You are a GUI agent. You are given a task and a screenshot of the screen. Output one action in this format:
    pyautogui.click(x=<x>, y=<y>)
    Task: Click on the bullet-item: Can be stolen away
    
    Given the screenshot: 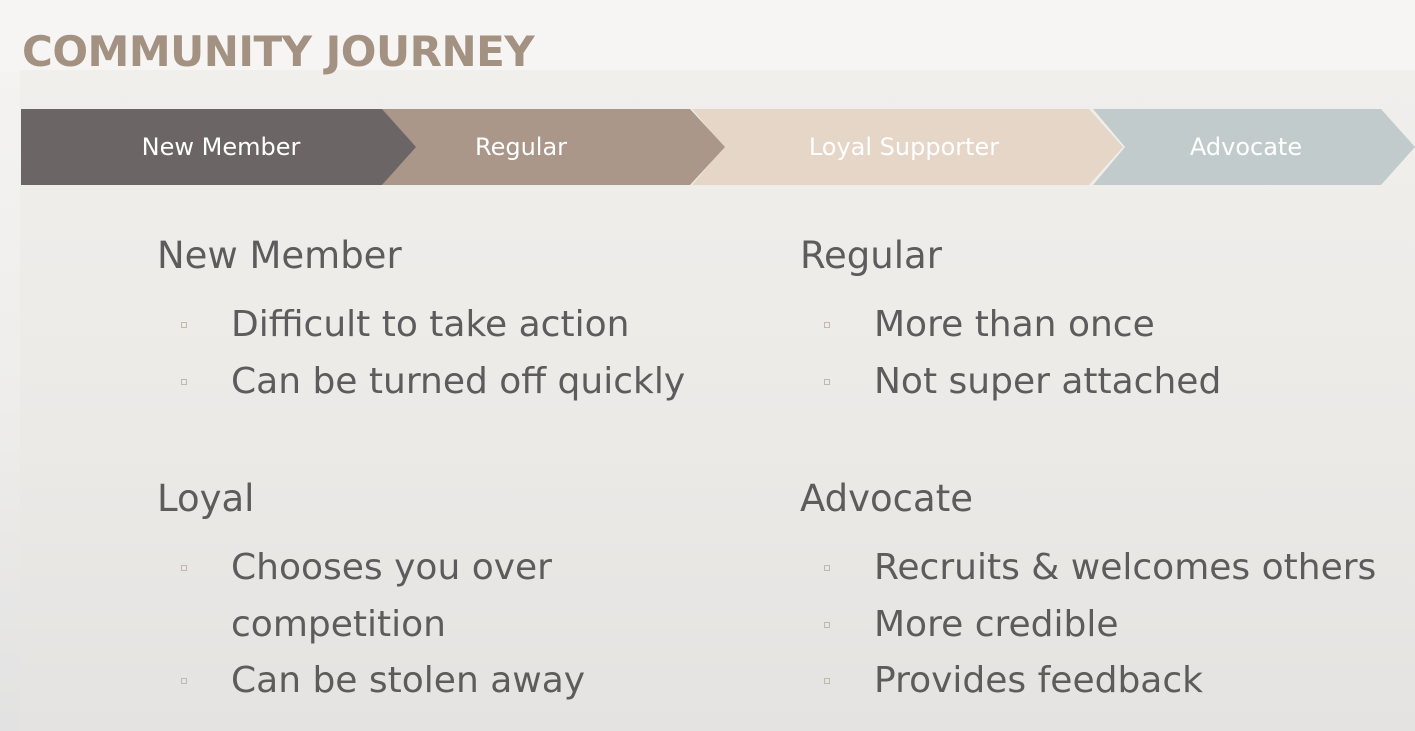 What is the action you would take?
    pyautogui.click(x=429, y=681)
    